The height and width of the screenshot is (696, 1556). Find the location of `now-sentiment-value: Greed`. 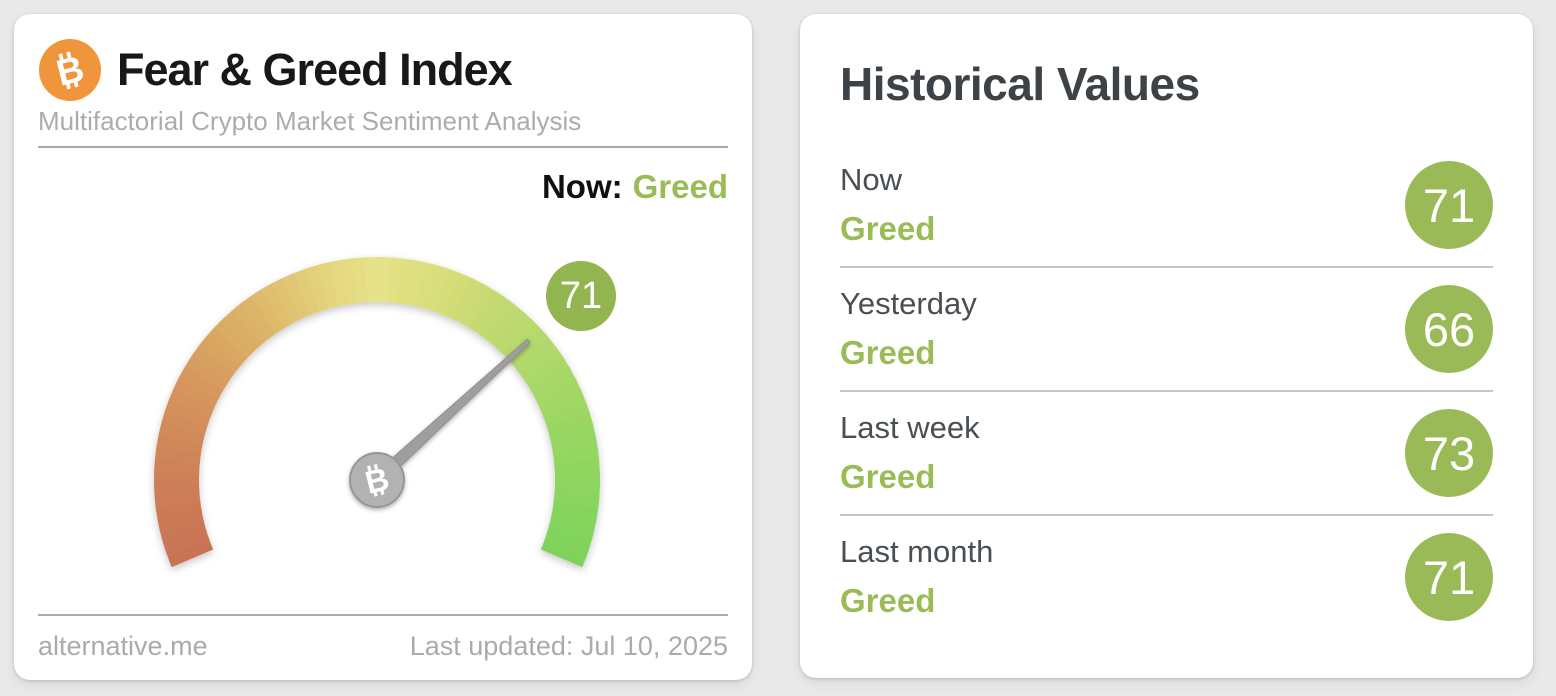

now-sentiment-value: Greed is located at coordinates (680, 186).